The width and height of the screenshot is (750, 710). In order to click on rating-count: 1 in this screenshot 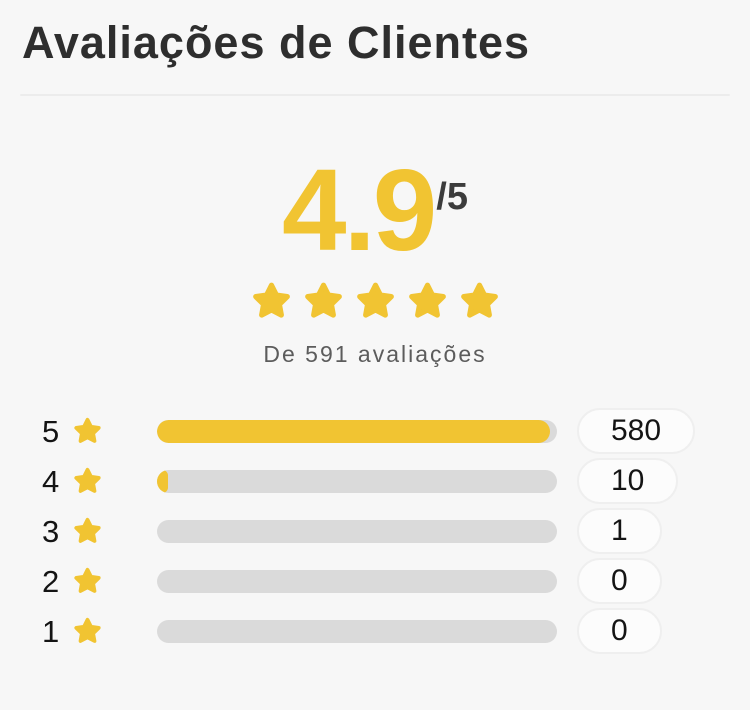, I will do `click(619, 530)`.